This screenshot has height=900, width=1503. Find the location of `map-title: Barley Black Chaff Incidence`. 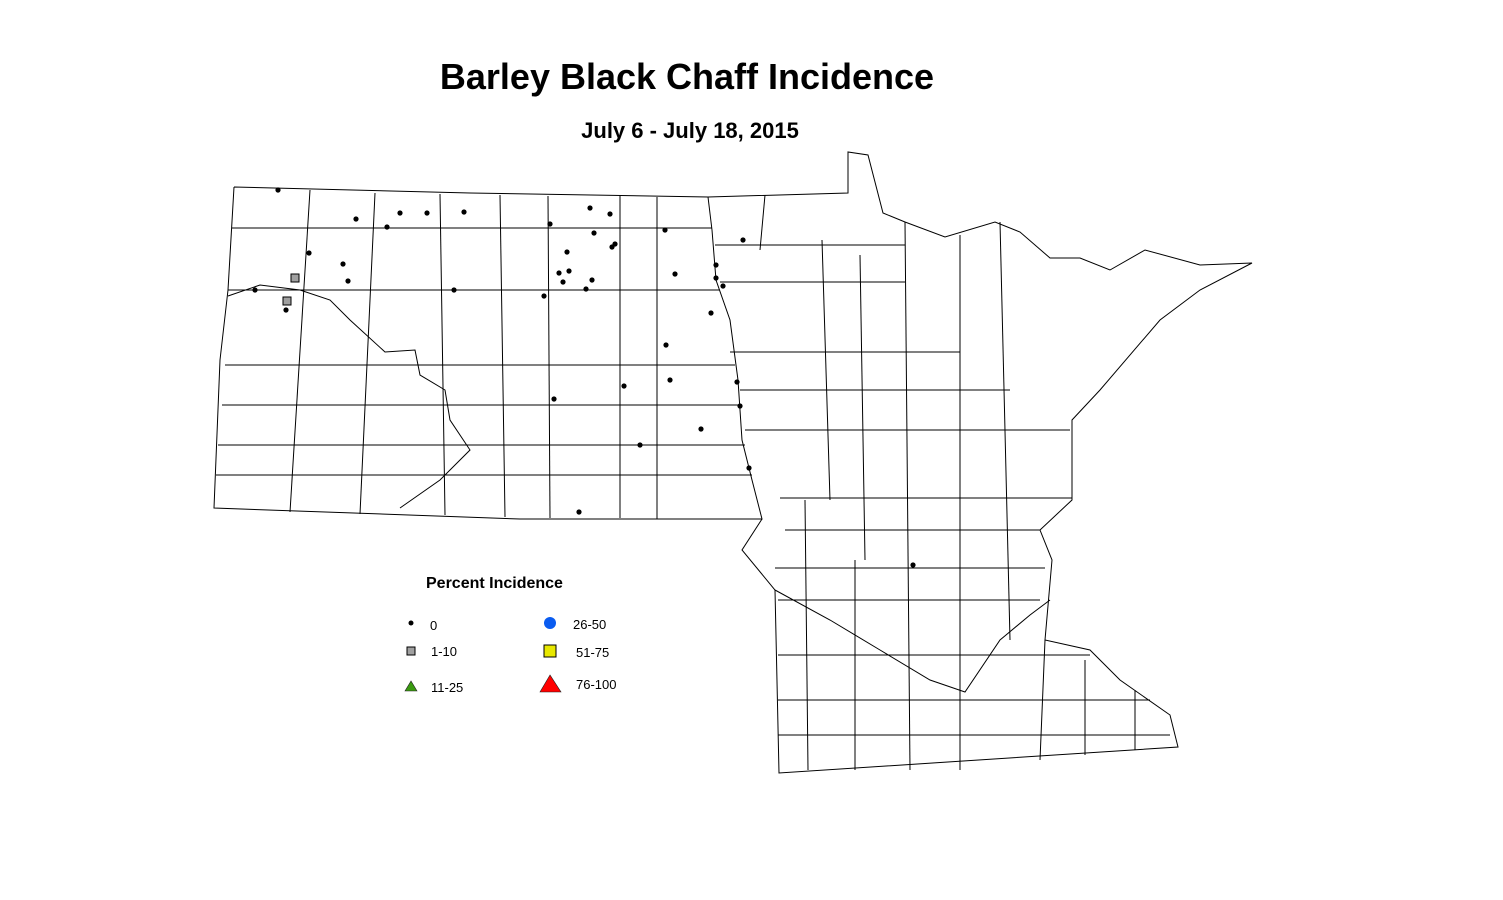

map-title: Barley Black Chaff Incidence is located at coordinates (687, 76).